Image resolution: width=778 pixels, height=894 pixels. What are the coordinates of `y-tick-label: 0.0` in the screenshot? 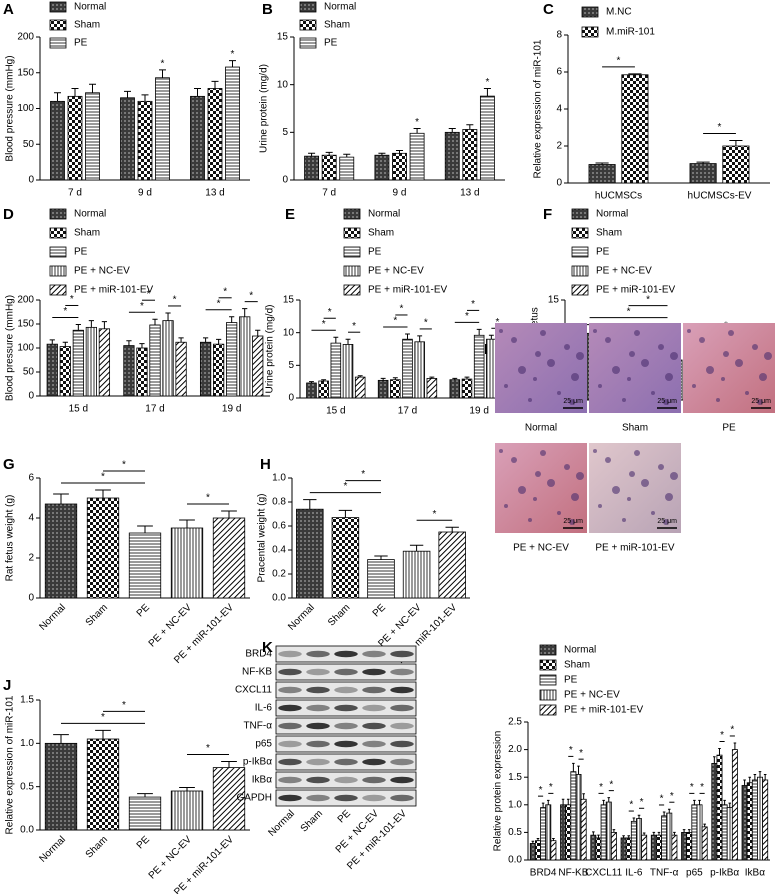 It's located at (27, 830).